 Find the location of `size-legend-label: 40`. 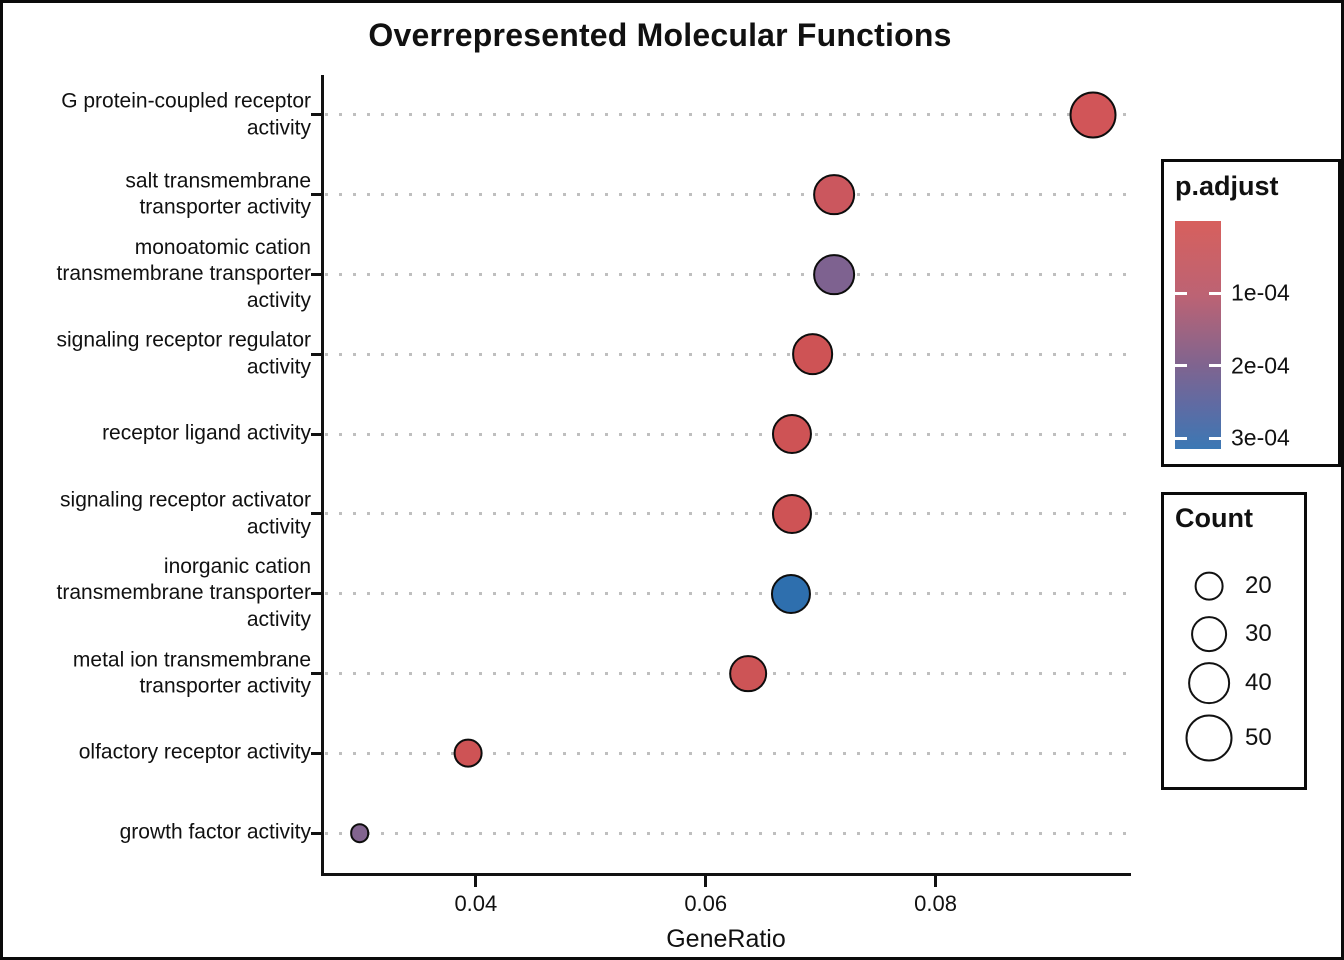

size-legend-label: 40 is located at coordinates (1258, 682).